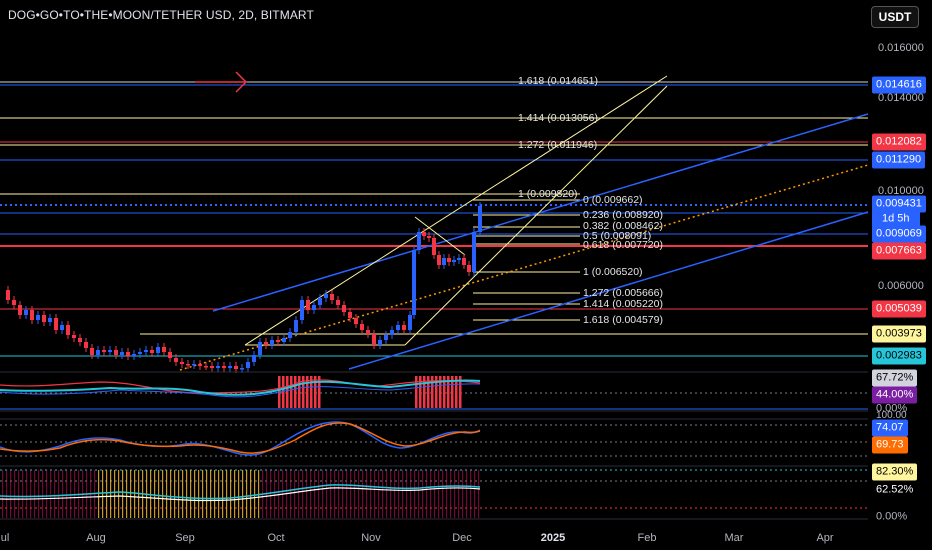 The width and height of the screenshot is (932, 550). Describe the element at coordinates (647, 538) in the screenshot. I see `time-label: Feb` at that location.